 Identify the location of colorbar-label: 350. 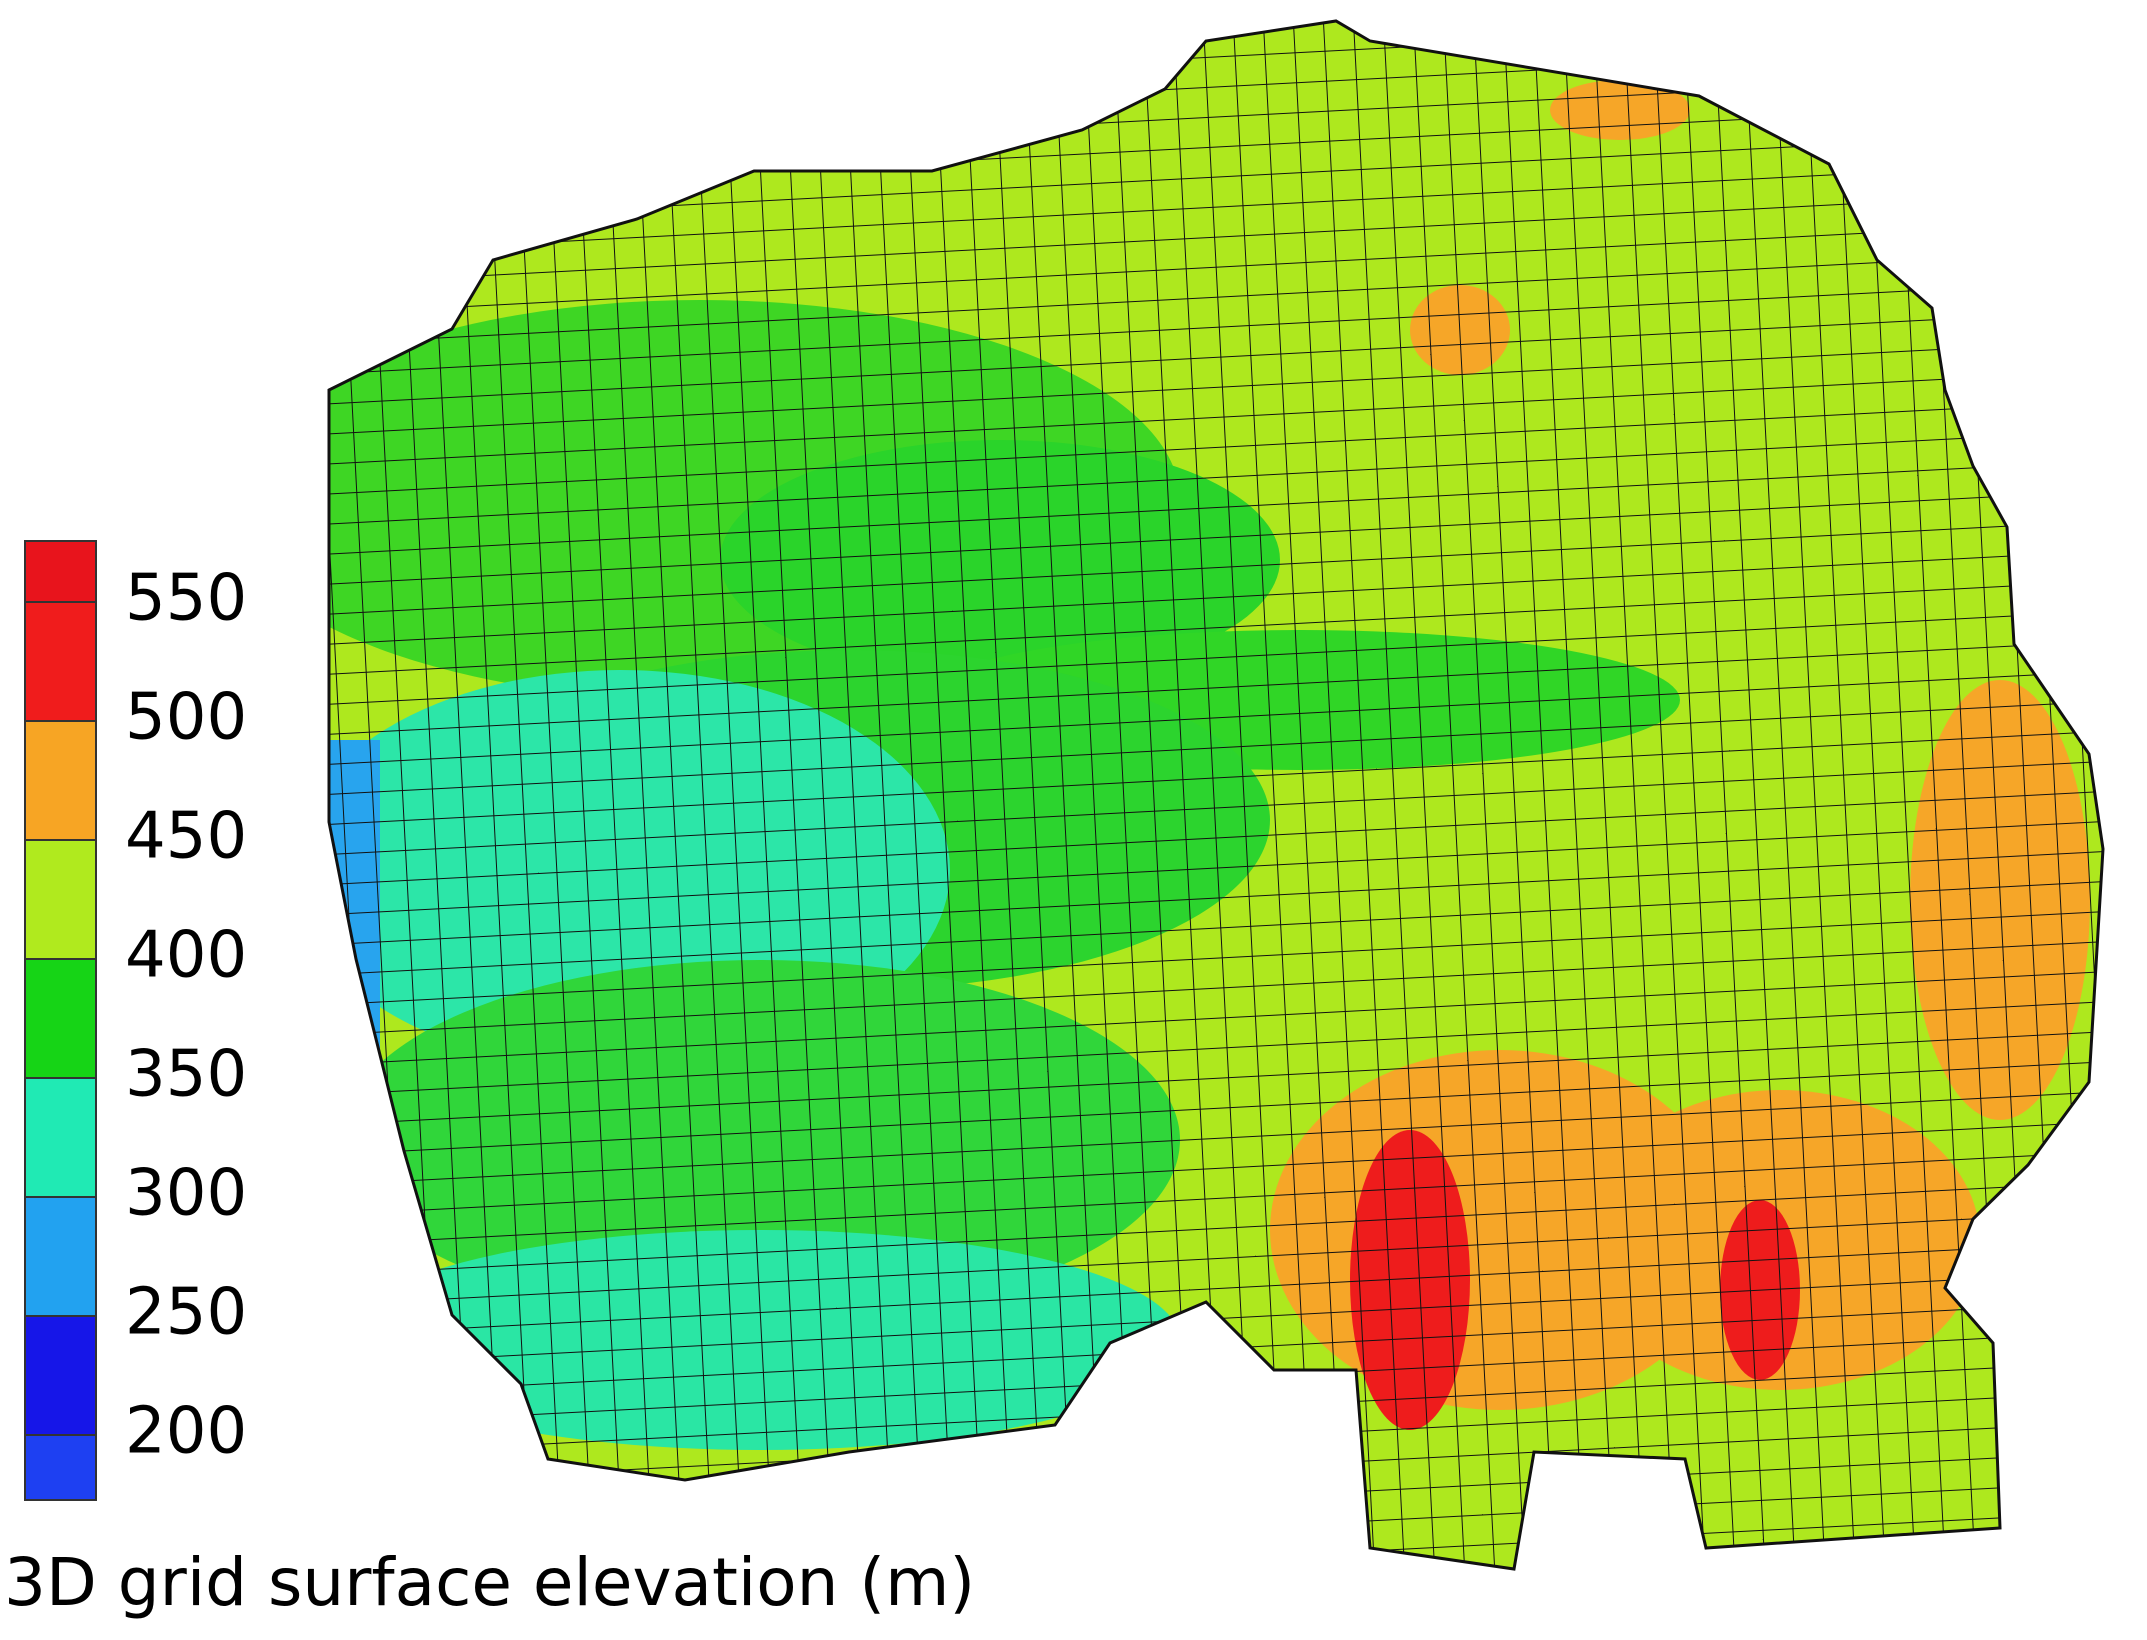
(186, 1075).